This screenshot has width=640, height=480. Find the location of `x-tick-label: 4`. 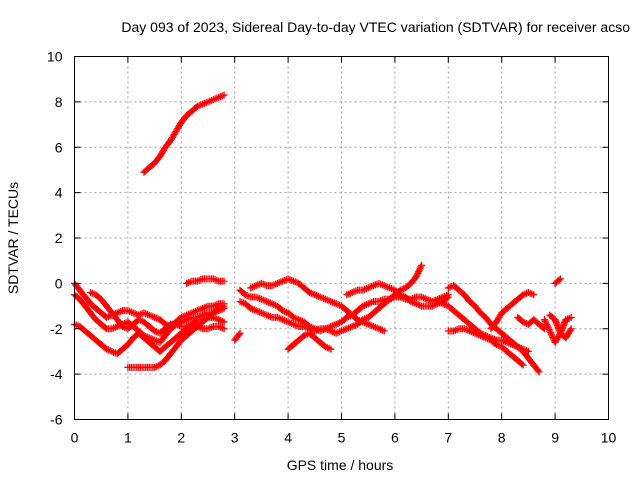

x-tick-label: 4 is located at coordinates (288, 438).